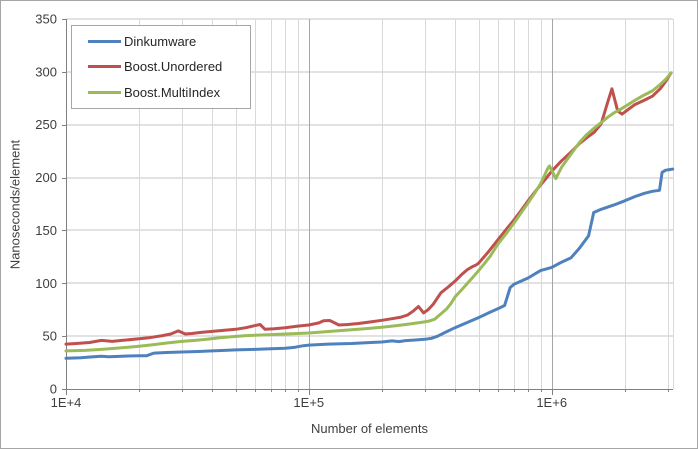 The width and height of the screenshot is (698, 449). Describe the element at coordinates (66, 402) in the screenshot. I see `x-tick-label: 1E+4` at that location.